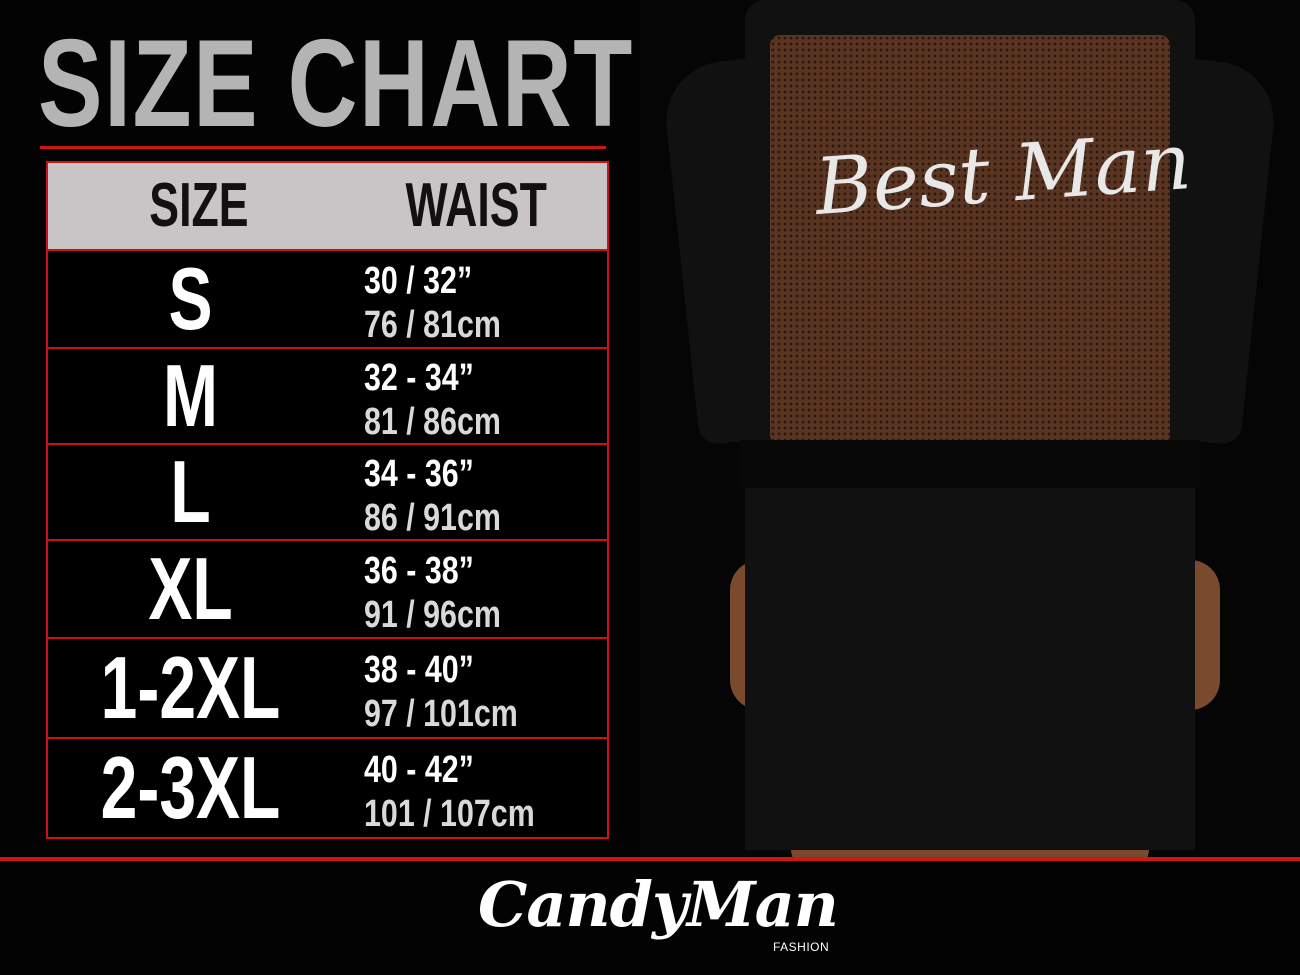  What do you see at coordinates (190, 588) in the screenshot?
I see `size-label: XL` at bounding box center [190, 588].